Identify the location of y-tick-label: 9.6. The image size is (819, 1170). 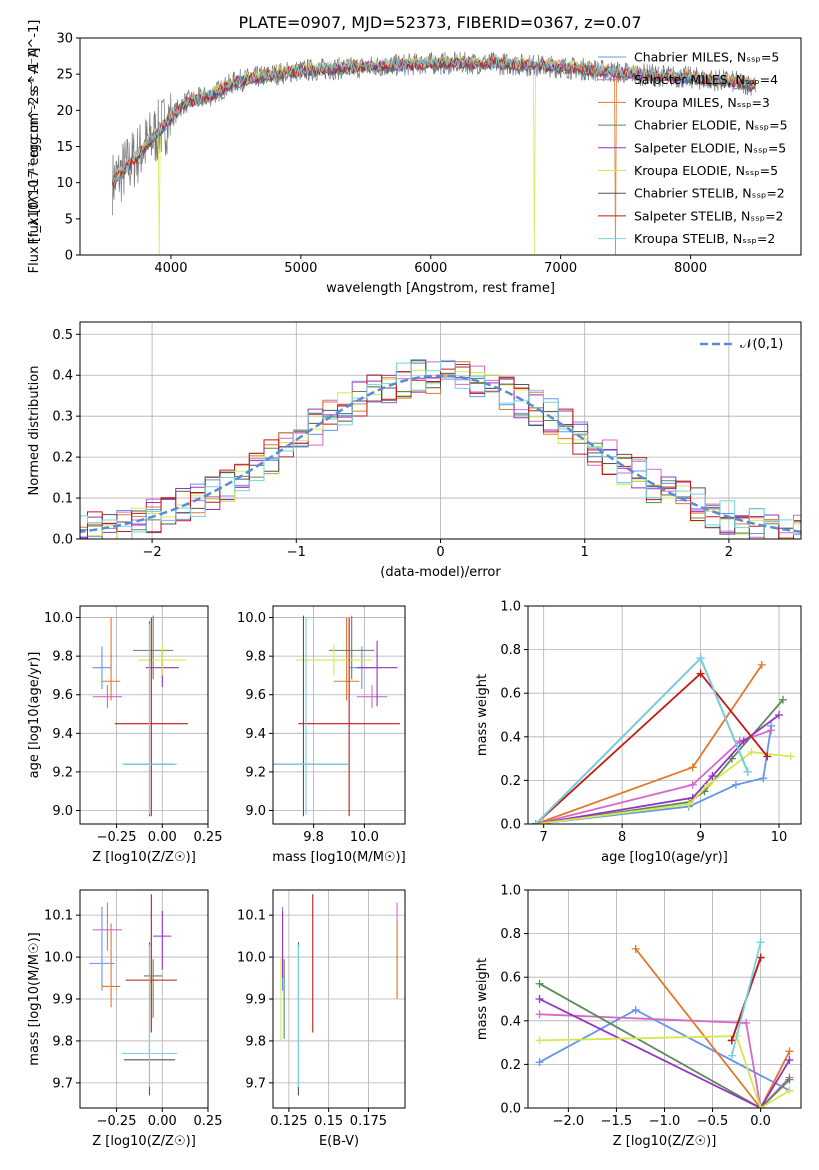
(255, 695).